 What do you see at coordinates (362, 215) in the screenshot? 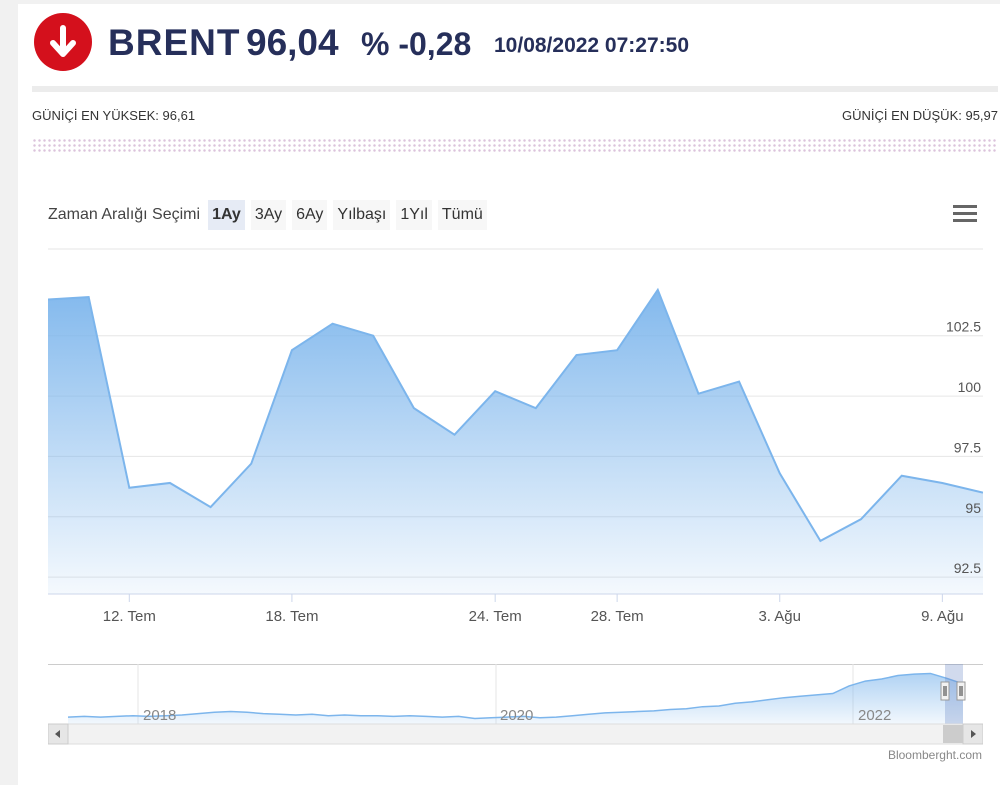
I see `range-button-yilbasi: Yılbaşı` at bounding box center [362, 215].